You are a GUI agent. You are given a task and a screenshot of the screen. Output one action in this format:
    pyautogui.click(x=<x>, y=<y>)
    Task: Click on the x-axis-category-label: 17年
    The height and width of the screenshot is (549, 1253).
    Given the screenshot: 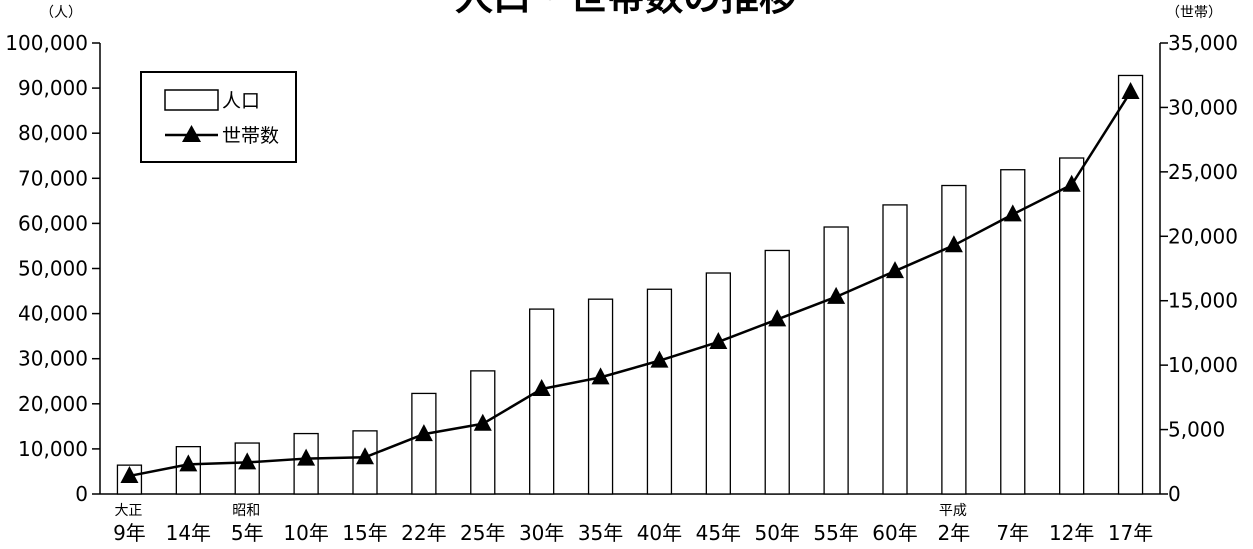 What is the action you would take?
    pyautogui.click(x=1130, y=533)
    